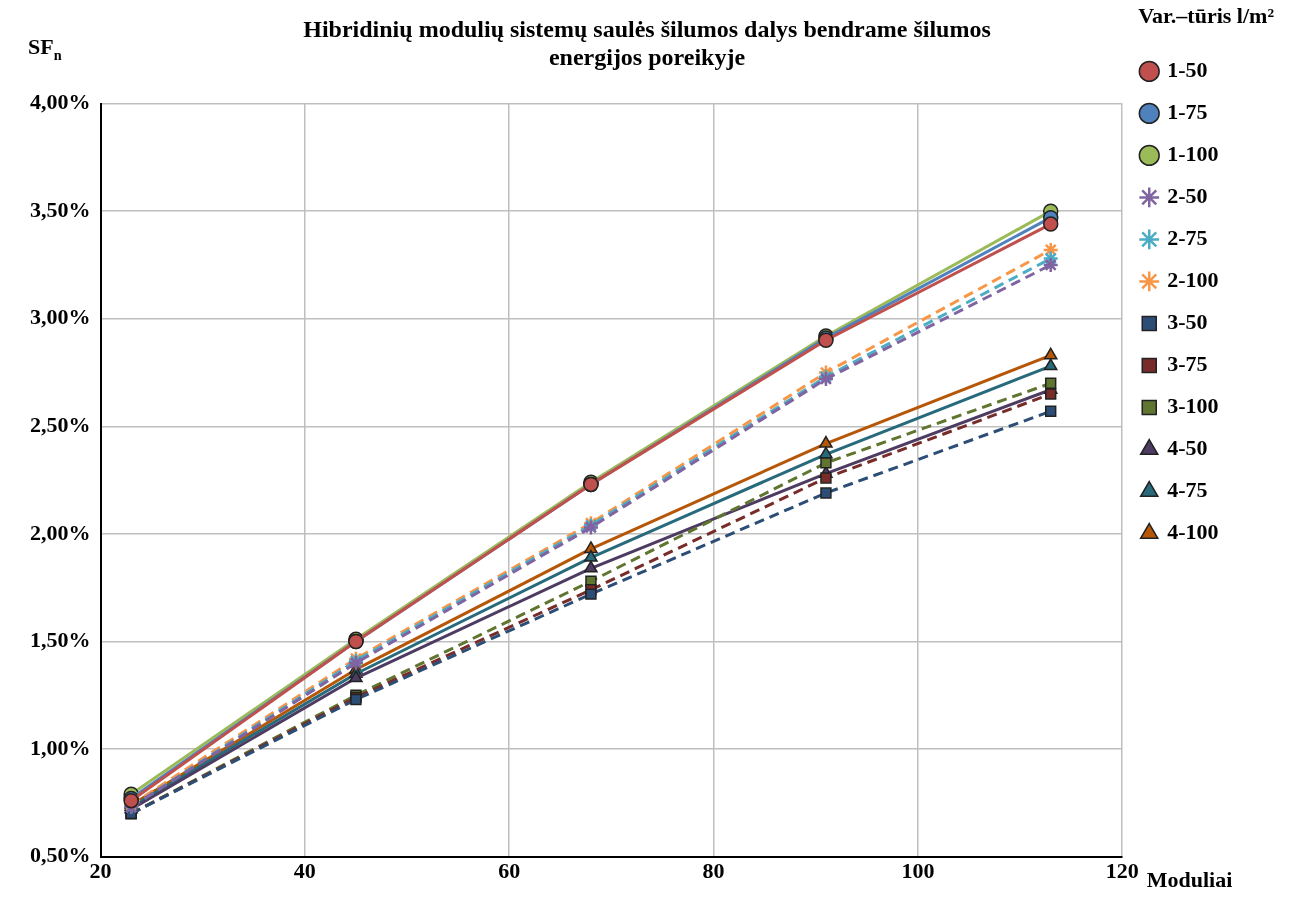 Image resolution: width=1294 pixels, height=899 pixels. Describe the element at coordinates (1187, 490) in the screenshot. I see `legend-label: 4-75` at that location.